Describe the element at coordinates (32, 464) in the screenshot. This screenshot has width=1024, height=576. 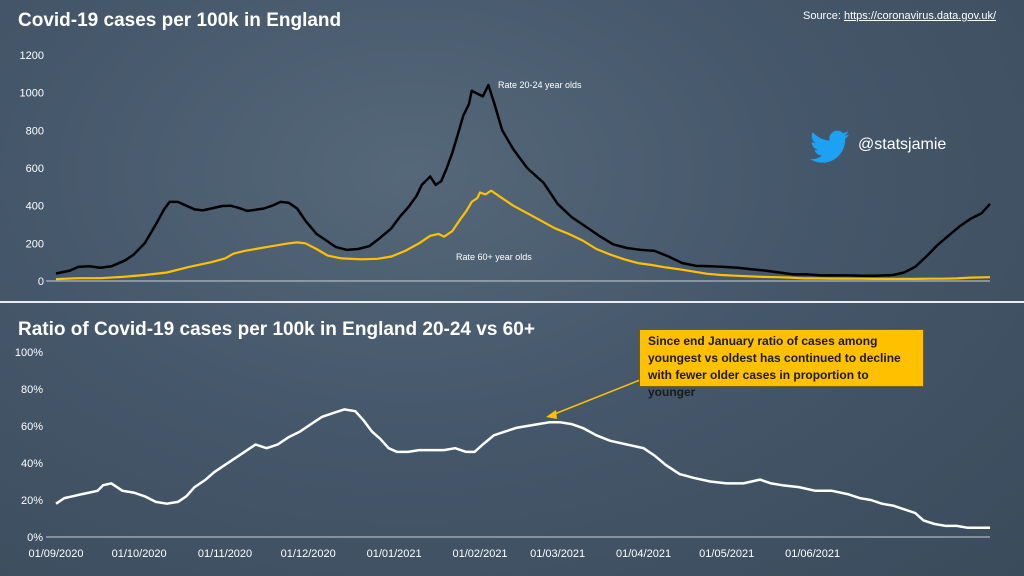
I see `bottom-y-tick-label: 40%` at that location.